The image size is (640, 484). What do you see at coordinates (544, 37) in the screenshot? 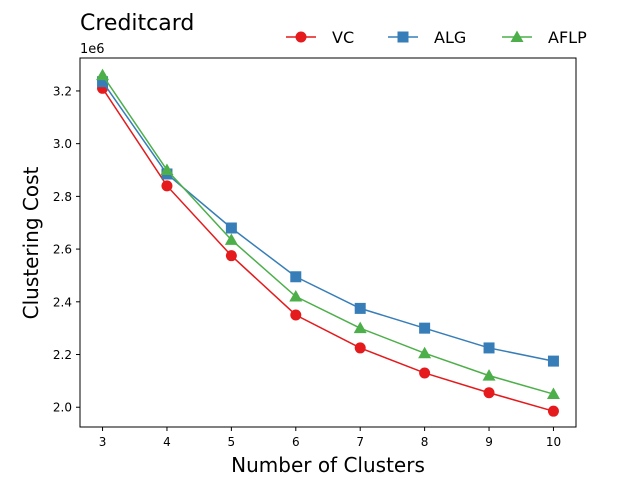
I see `legend-item-aflp: AFLP` at bounding box center [544, 37].